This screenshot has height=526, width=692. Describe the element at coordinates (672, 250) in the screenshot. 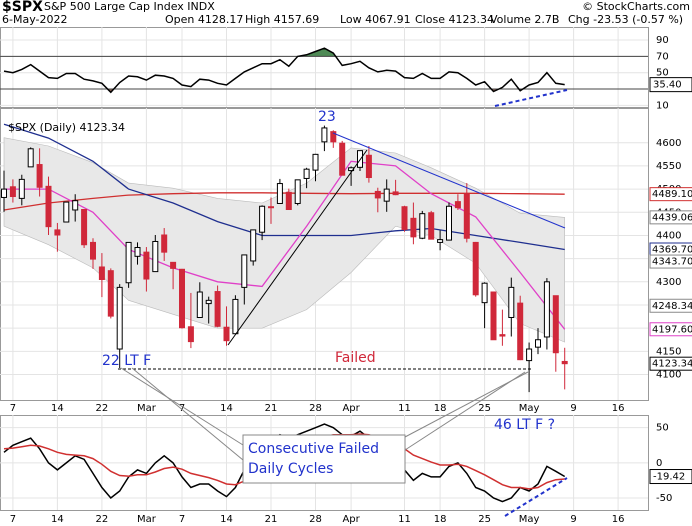

I see `price-label: 4369.70` at that location.